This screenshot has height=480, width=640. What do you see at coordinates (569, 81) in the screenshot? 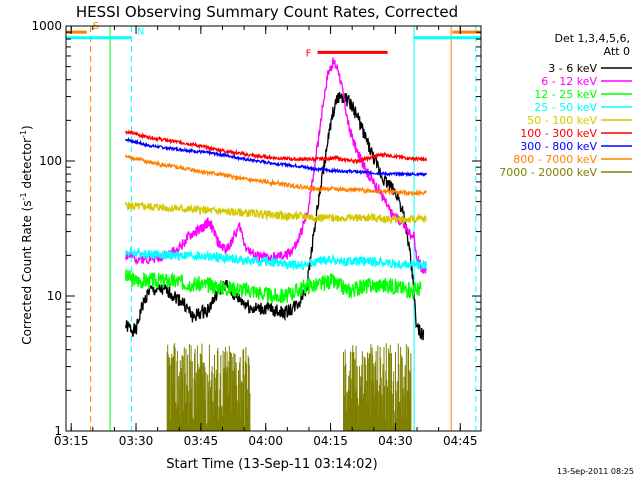
I see `legend-entry-label: 6 - 12 keV` at bounding box center [569, 81].